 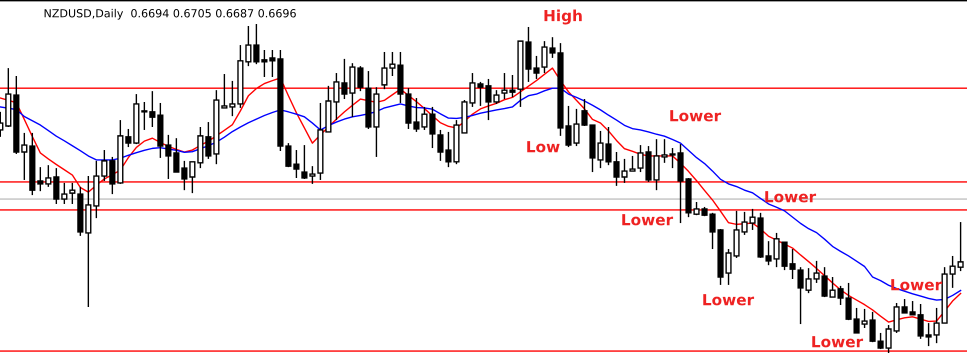 I want to click on annotation: High, so click(x=563, y=17).